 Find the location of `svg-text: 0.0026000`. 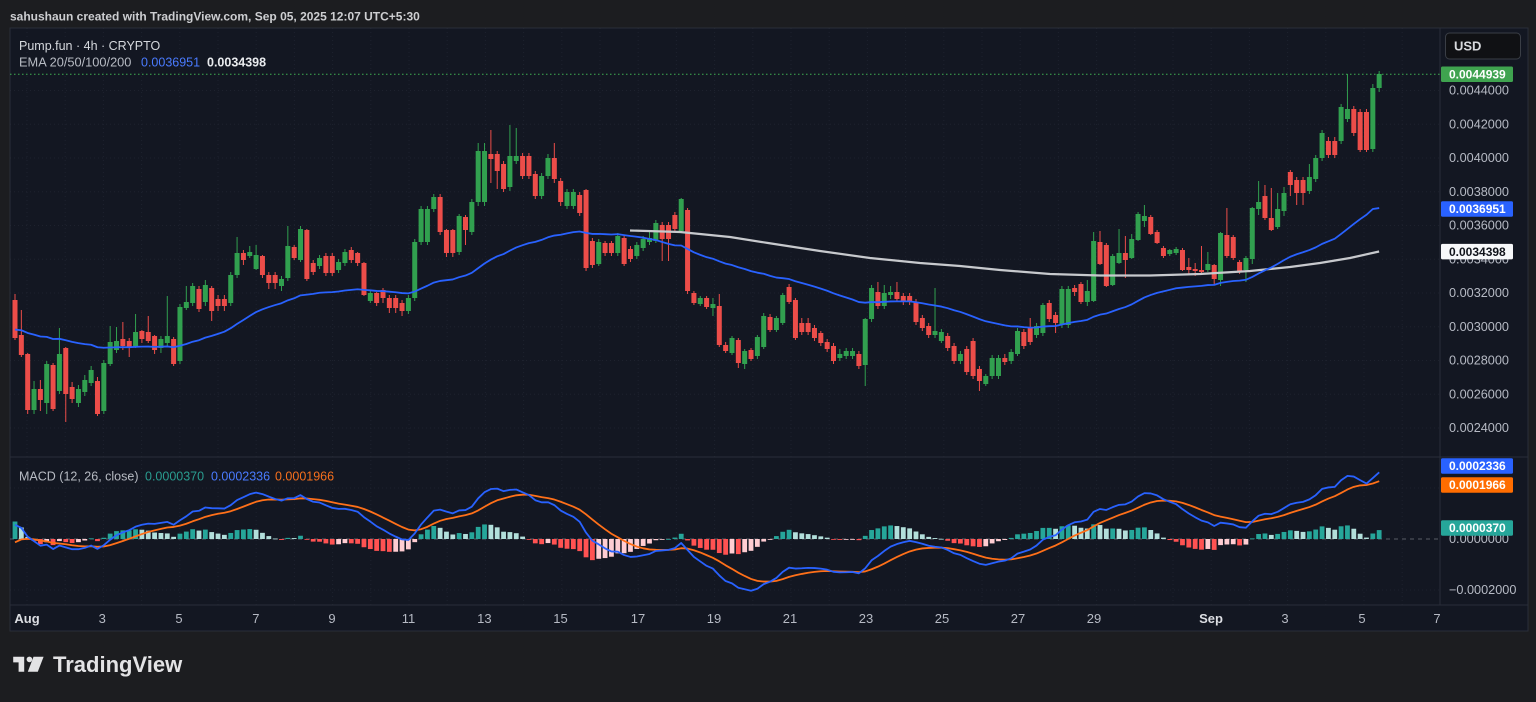

svg-text: 0.0026000 is located at coordinates (1479, 394).